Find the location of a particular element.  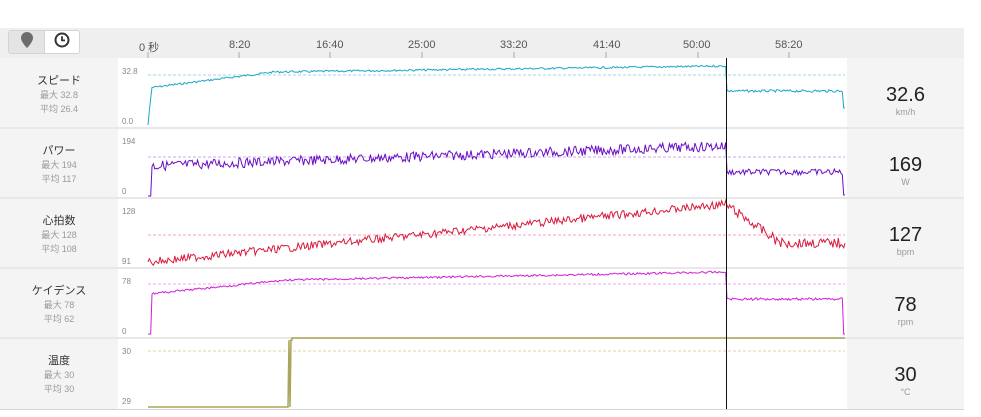

metric-name: スピード is located at coordinates (59, 81).